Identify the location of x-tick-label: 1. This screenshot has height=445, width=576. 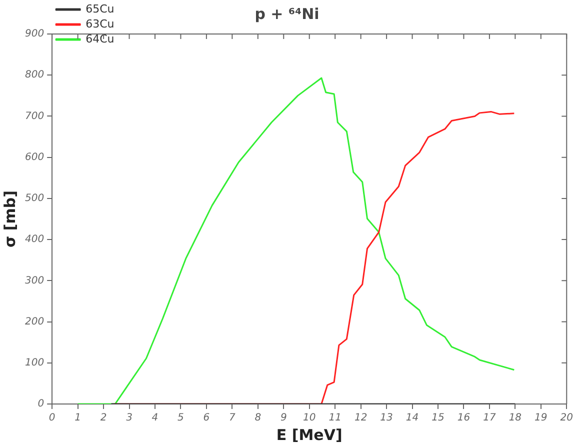
(77, 418).